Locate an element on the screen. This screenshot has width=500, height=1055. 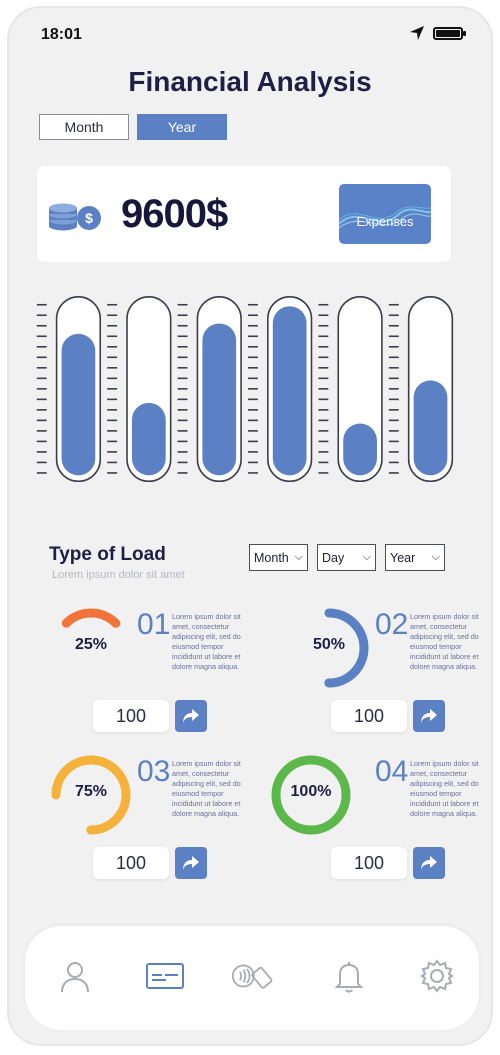
total-card: $ 9600$ Expenses is located at coordinates (244, 214).